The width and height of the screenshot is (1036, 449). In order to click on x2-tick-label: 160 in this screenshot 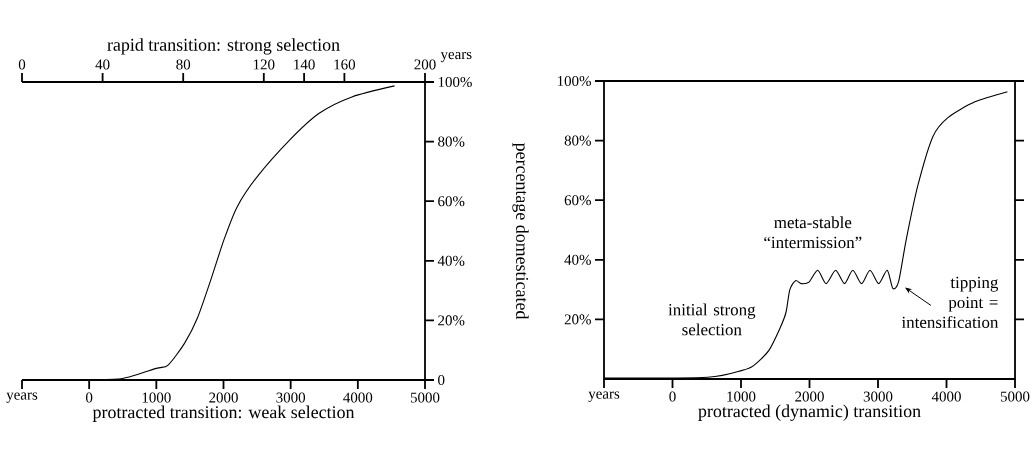, I will do `click(345, 64)`.